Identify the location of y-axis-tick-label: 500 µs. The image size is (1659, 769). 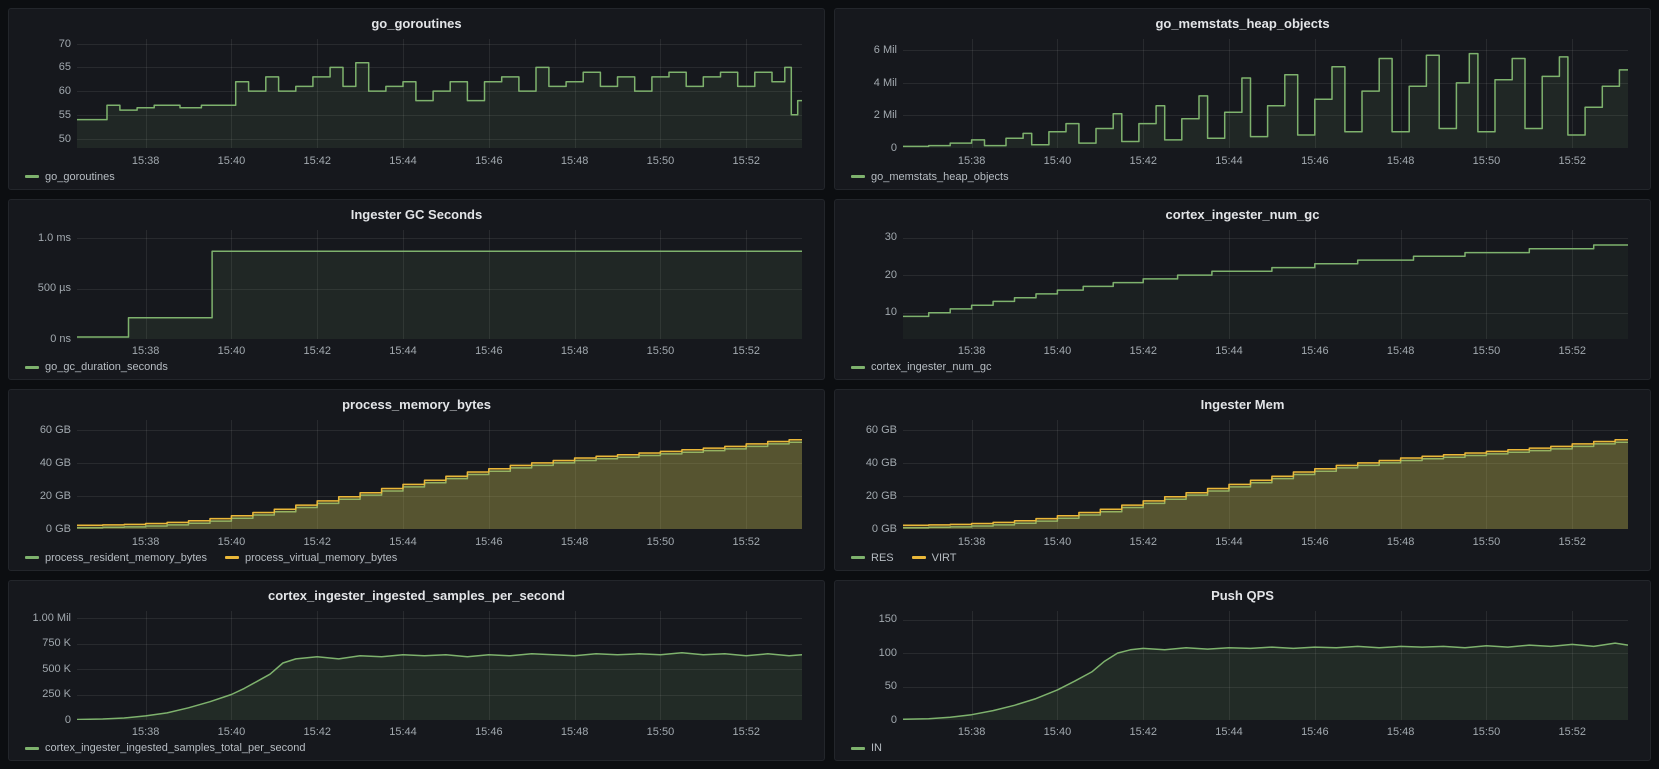
(54, 288).